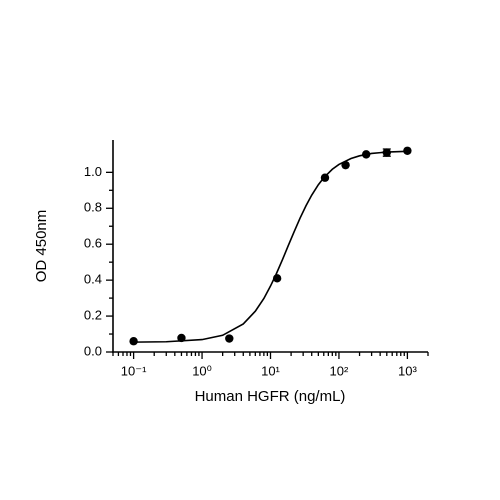  I want to click on y-tick-label: 1.0, so click(93, 171).